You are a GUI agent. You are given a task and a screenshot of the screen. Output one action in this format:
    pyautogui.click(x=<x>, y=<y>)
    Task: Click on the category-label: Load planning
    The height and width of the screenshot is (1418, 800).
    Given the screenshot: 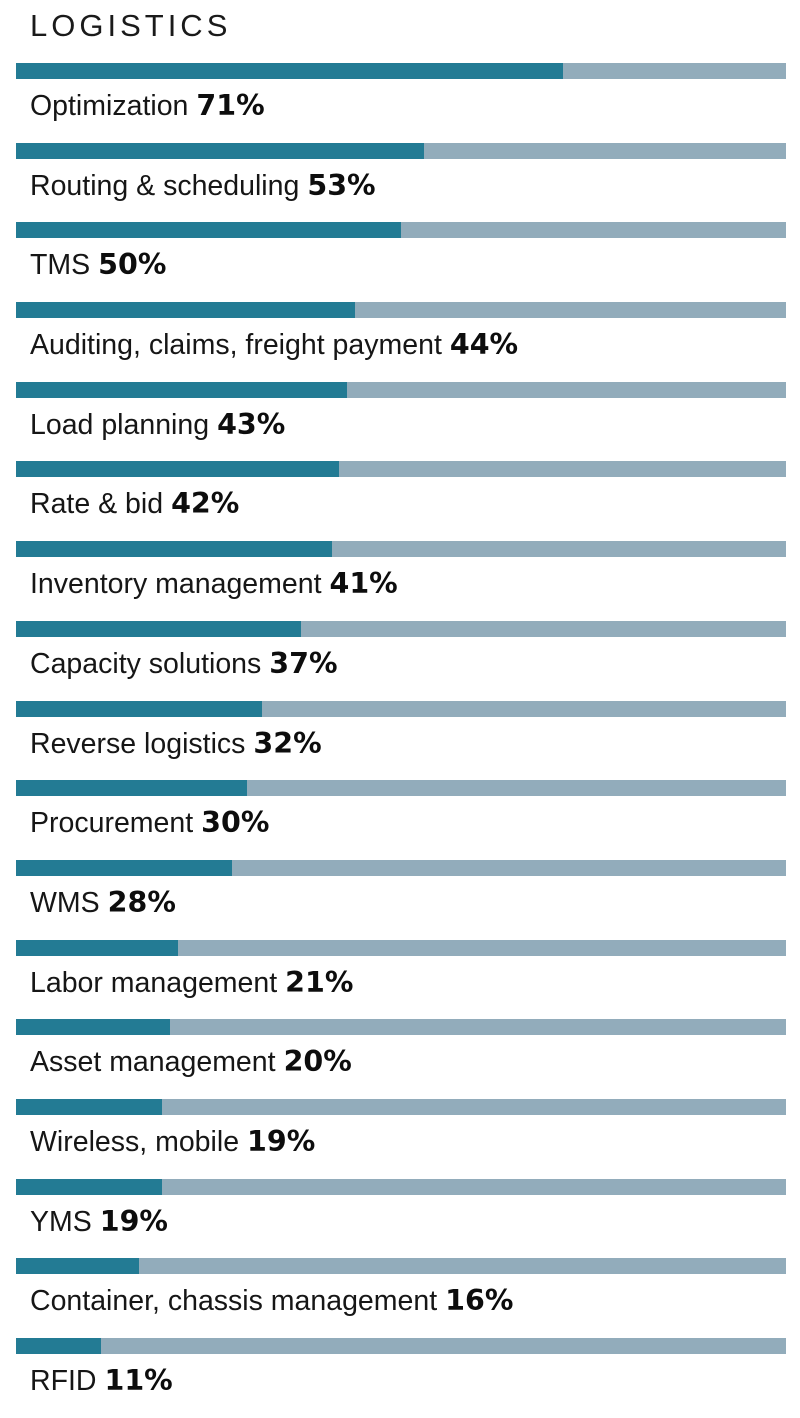 What is the action you would take?
    pyautogui.click(x=120, y=424)
    